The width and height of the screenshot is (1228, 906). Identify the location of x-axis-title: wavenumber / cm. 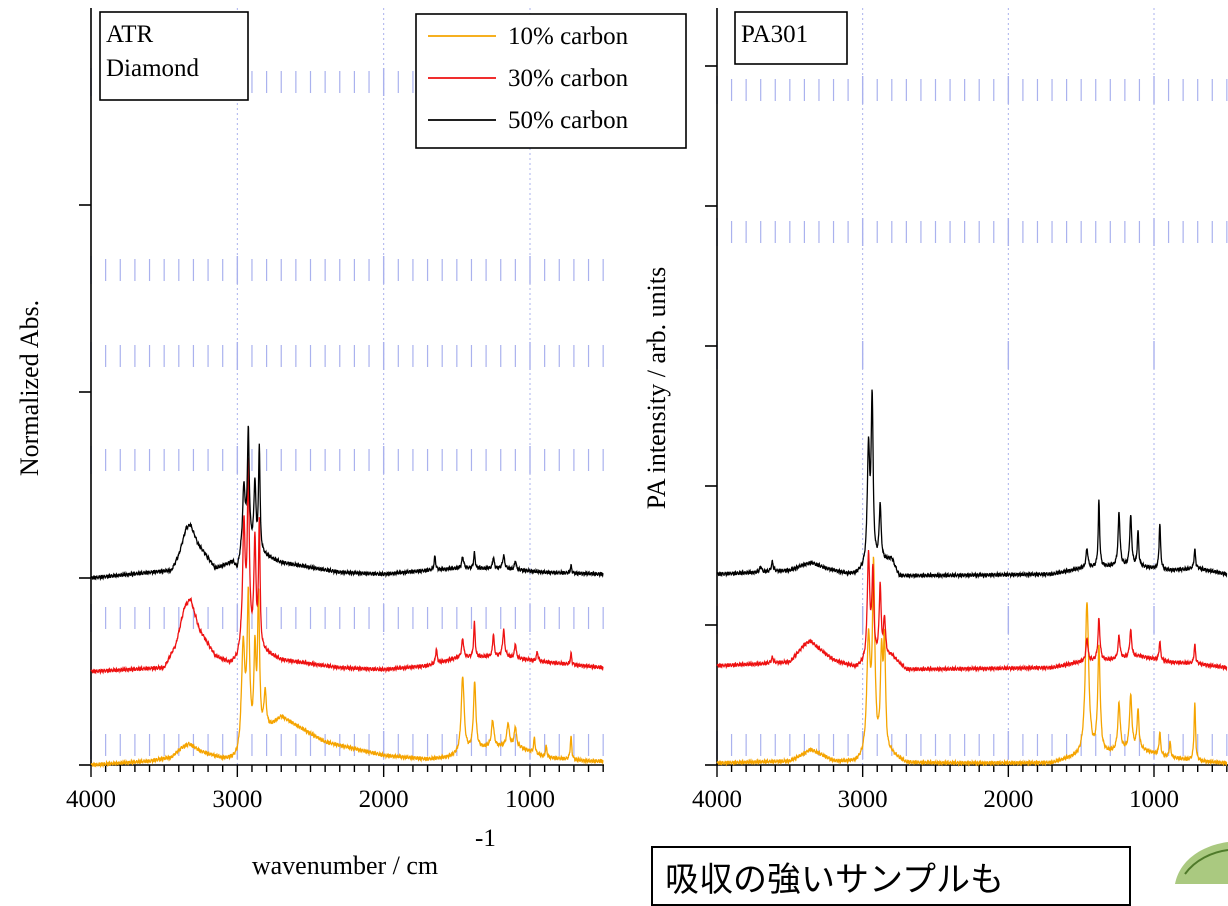
(345, 865).